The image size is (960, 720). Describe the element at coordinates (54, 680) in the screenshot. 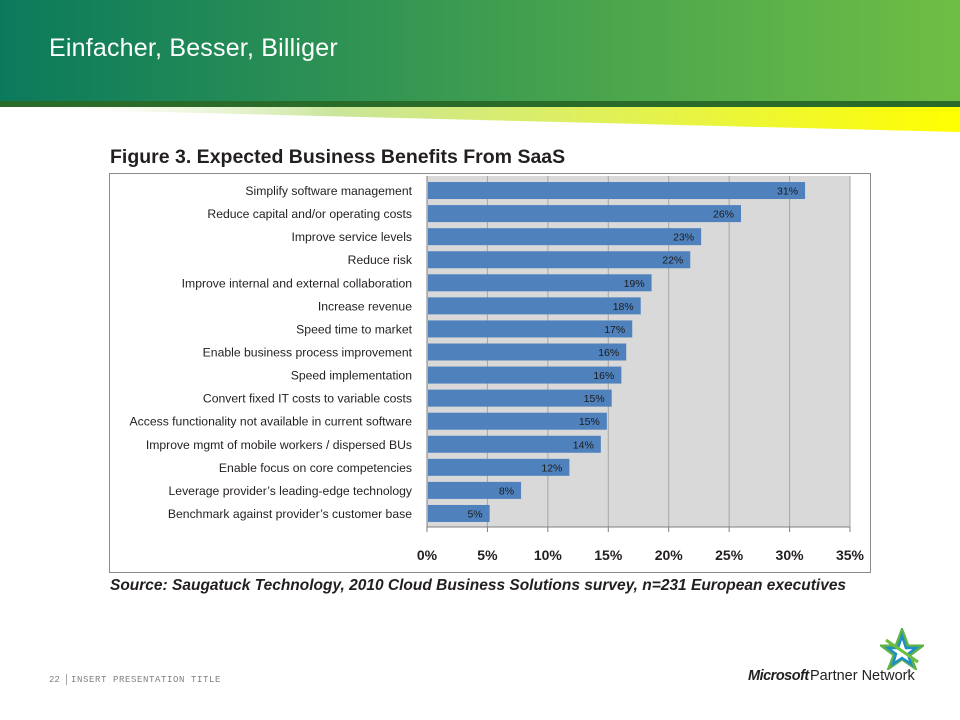

I see `page-number: 22` at that location.